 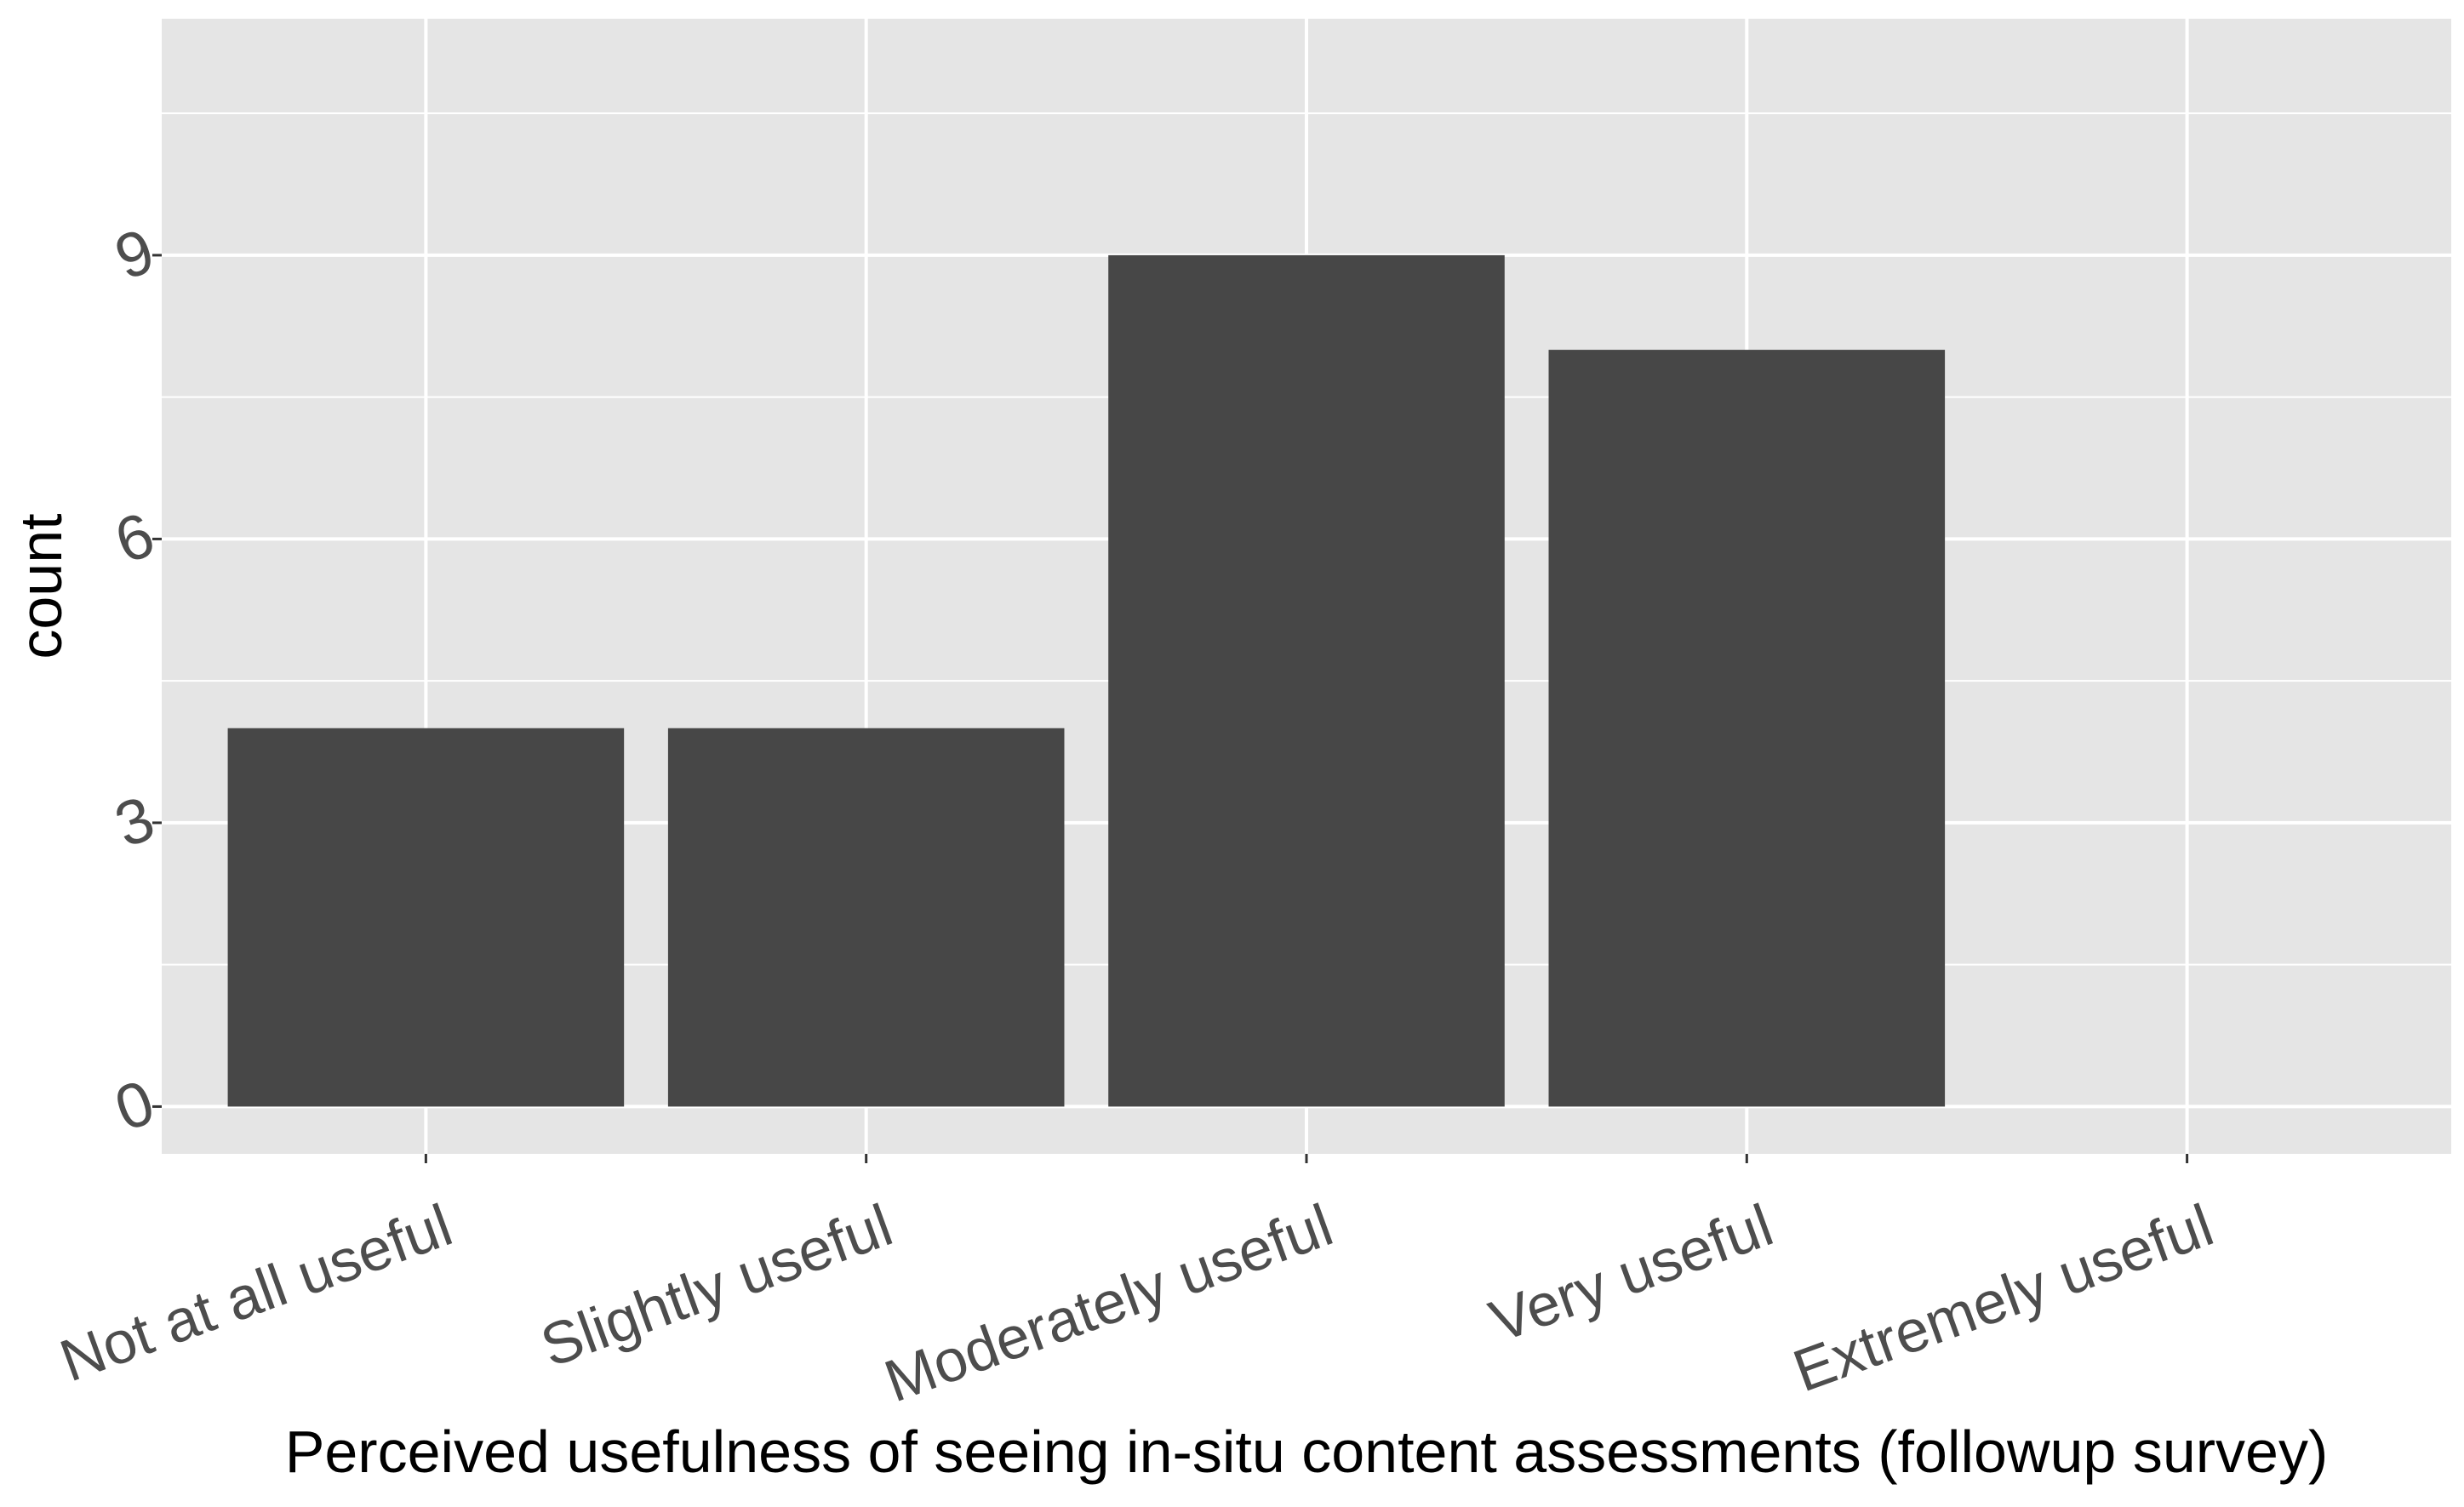 What do you see at coordinates (256, 1293) in the screenshot?
I see `x-tick-label: Not at all useful` at bounding box center [256, 1293].